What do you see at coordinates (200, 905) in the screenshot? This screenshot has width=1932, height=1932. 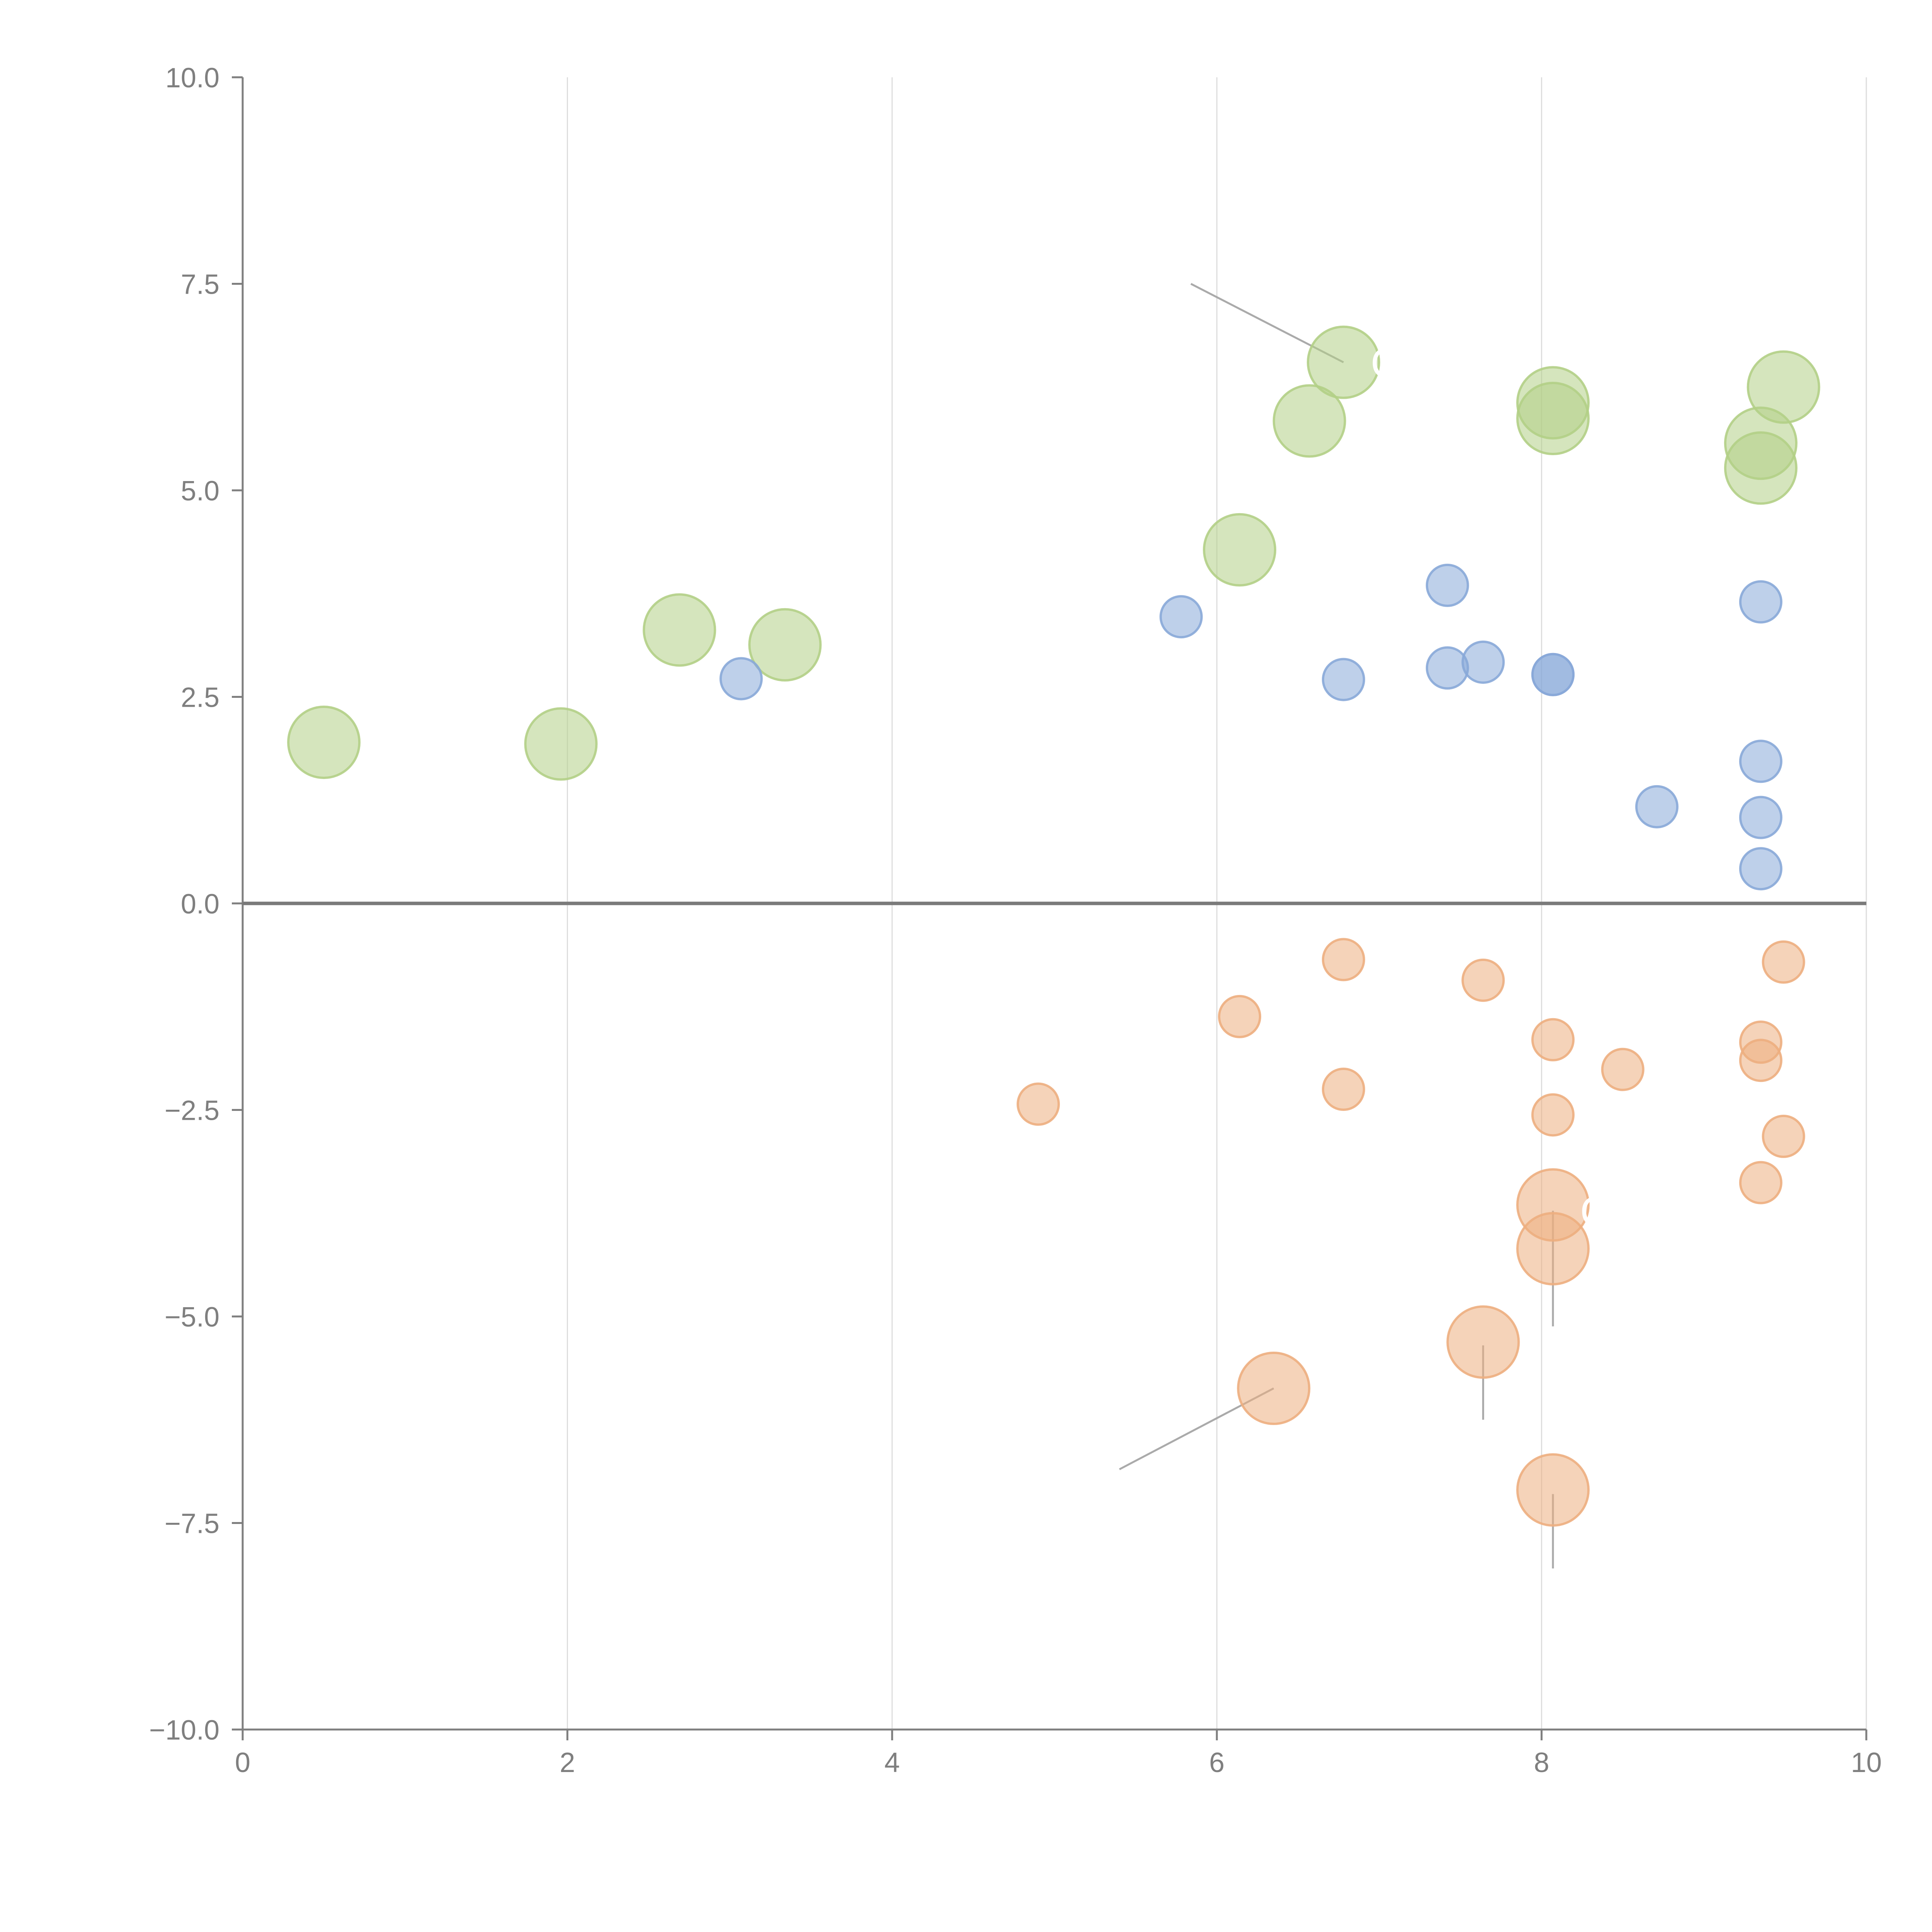 I see `y-tick-label: 0.0` at bounding box center [200, 905].